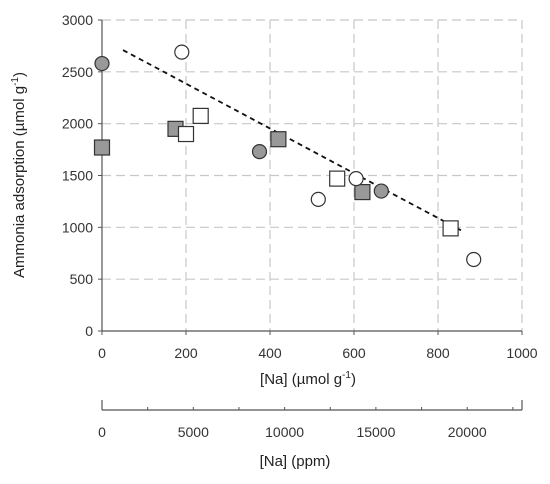 The height and width of the screenshot is (484, 550). I want to click on y-axis-title: Ammonia adsorption (µmol g-1), so click(19, 175).